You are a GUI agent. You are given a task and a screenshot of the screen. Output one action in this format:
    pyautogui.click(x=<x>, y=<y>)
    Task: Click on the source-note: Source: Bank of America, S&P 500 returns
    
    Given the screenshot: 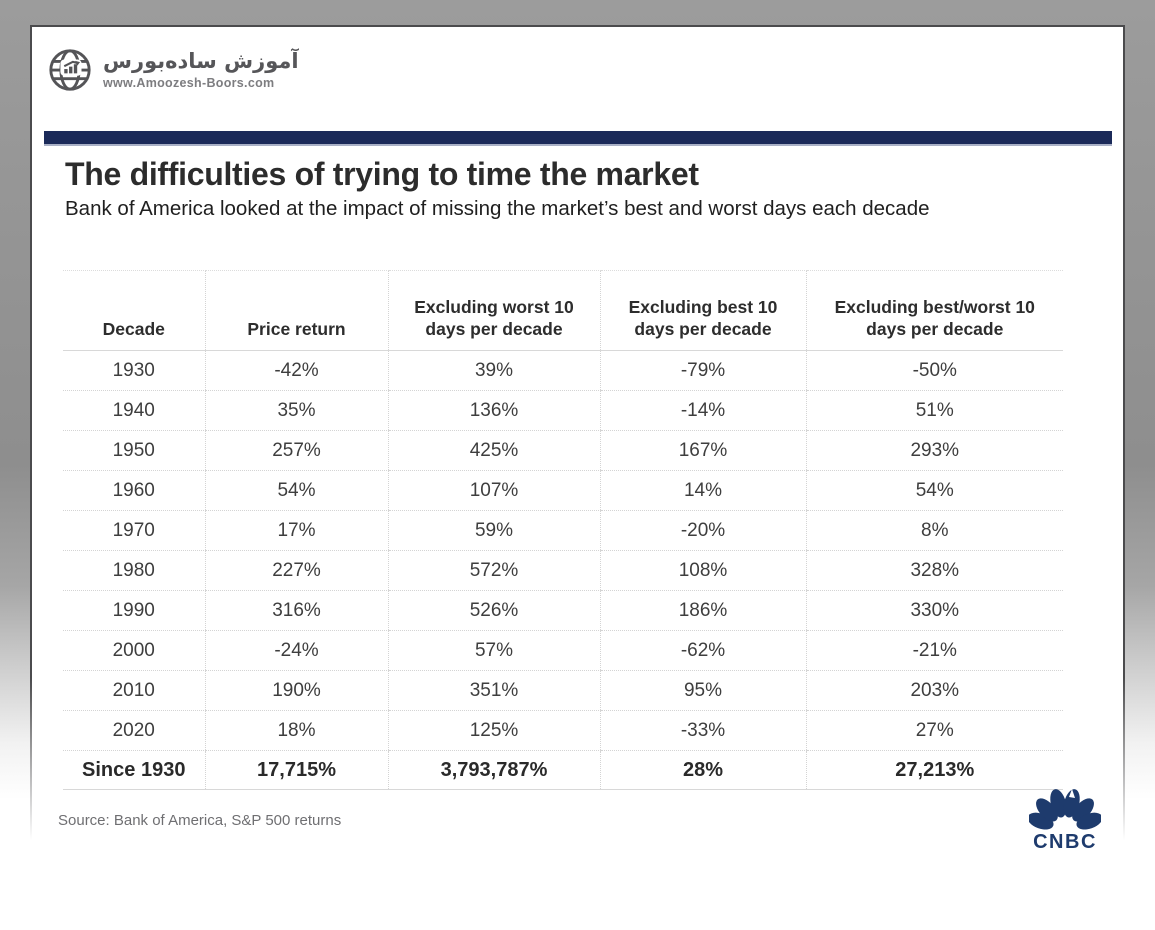 What is the action you would take?
    pyautogui.click(x=200, y=820)
    